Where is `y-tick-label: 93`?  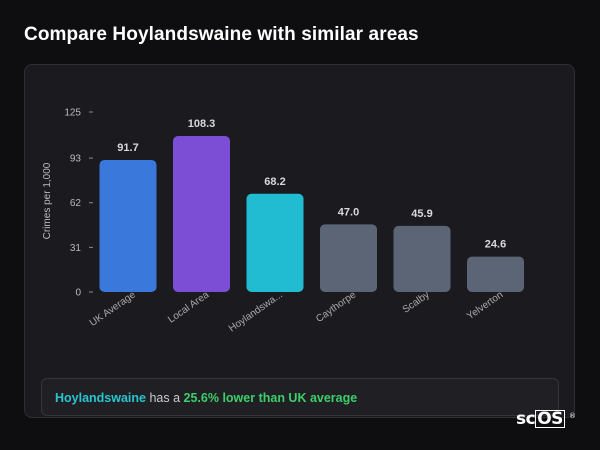
y-tick-label: 93 is located at coordinates (76, 159).